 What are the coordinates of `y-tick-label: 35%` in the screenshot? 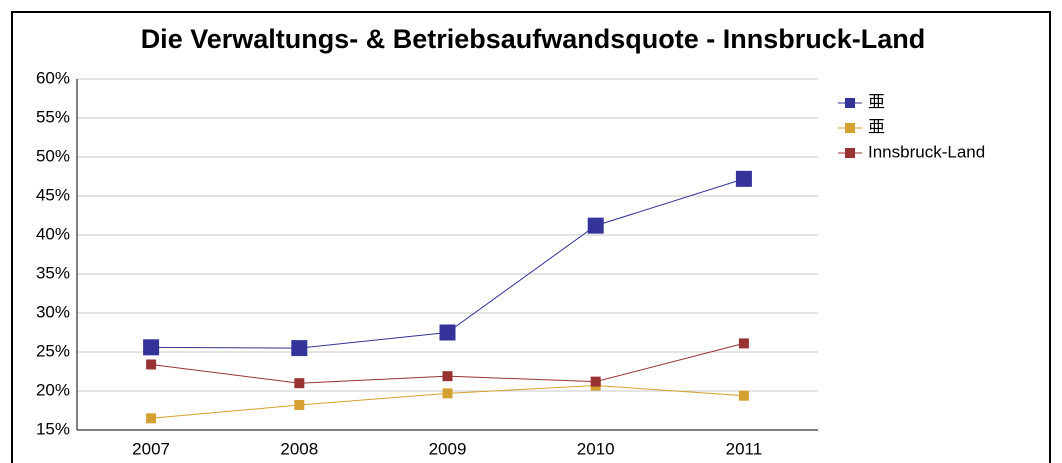 It's located at (53, 272).